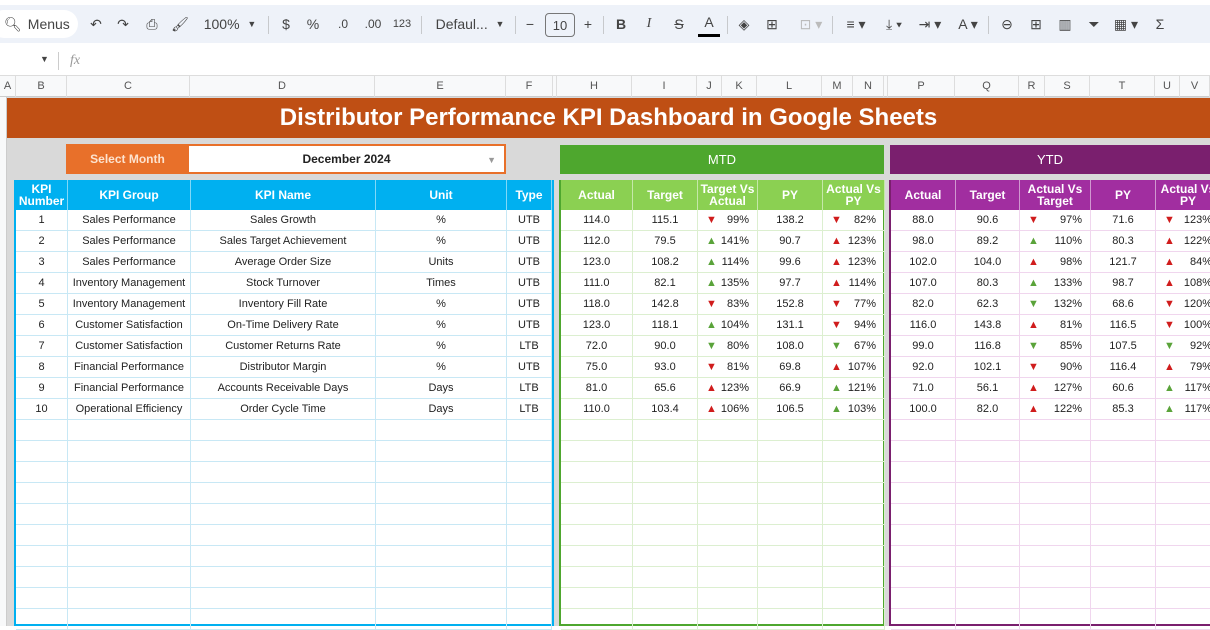 The image size is (1210, 630). Describe the element at coordinates (42, 283) in the screenshot. I see `kpi-number-cell: 4` at that location.